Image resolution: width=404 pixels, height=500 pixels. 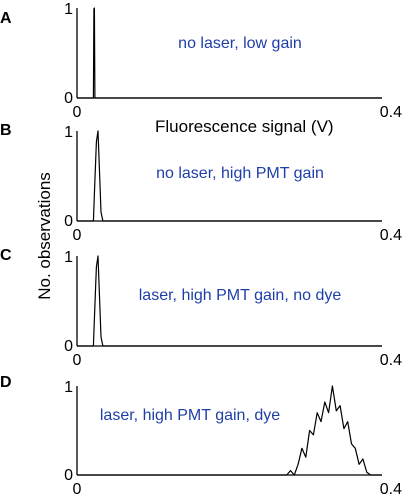 I want to click on y-tick-top-b: 1, so click(x=68, y=132).